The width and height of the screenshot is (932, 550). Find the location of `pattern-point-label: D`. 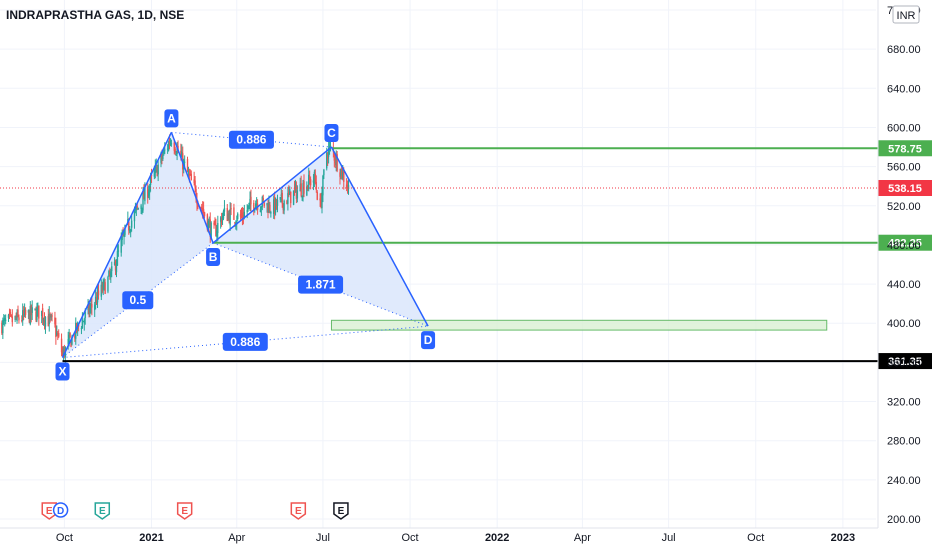

pattern-point-label: D is located at coordinates (428, 340).